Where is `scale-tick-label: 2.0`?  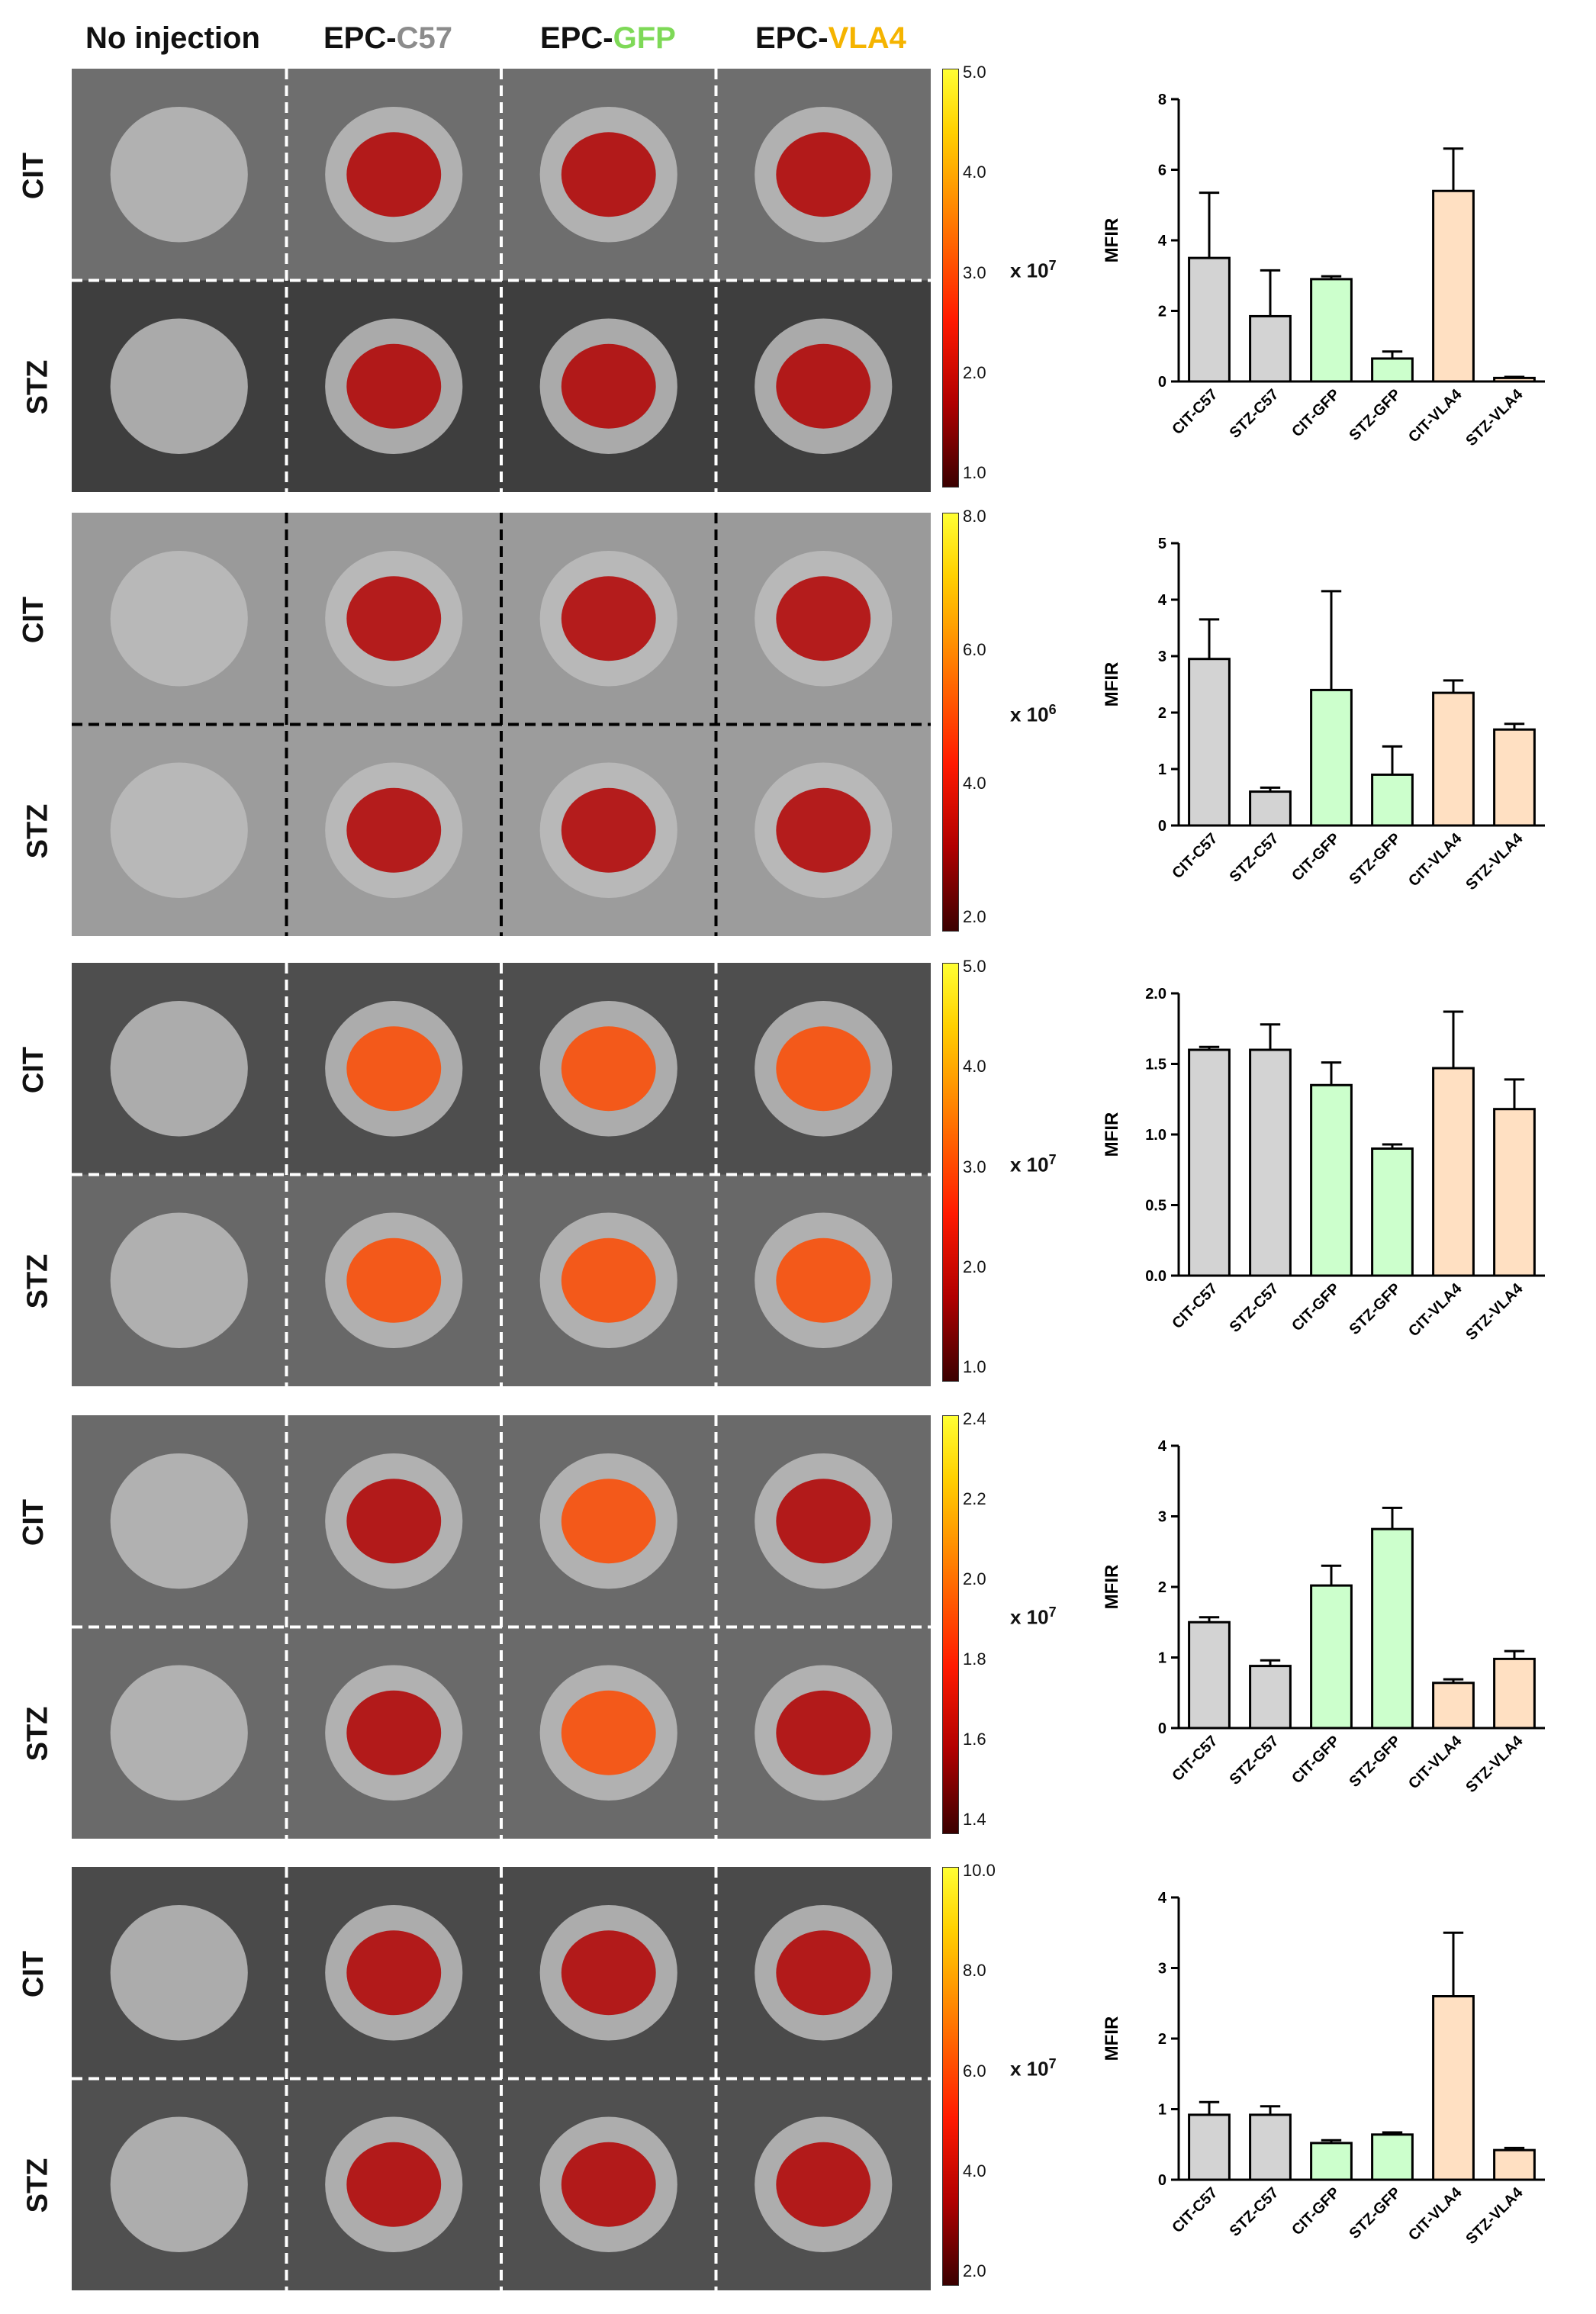 scale-tick-label: 2.0 is located at coordinates (974, 1578).